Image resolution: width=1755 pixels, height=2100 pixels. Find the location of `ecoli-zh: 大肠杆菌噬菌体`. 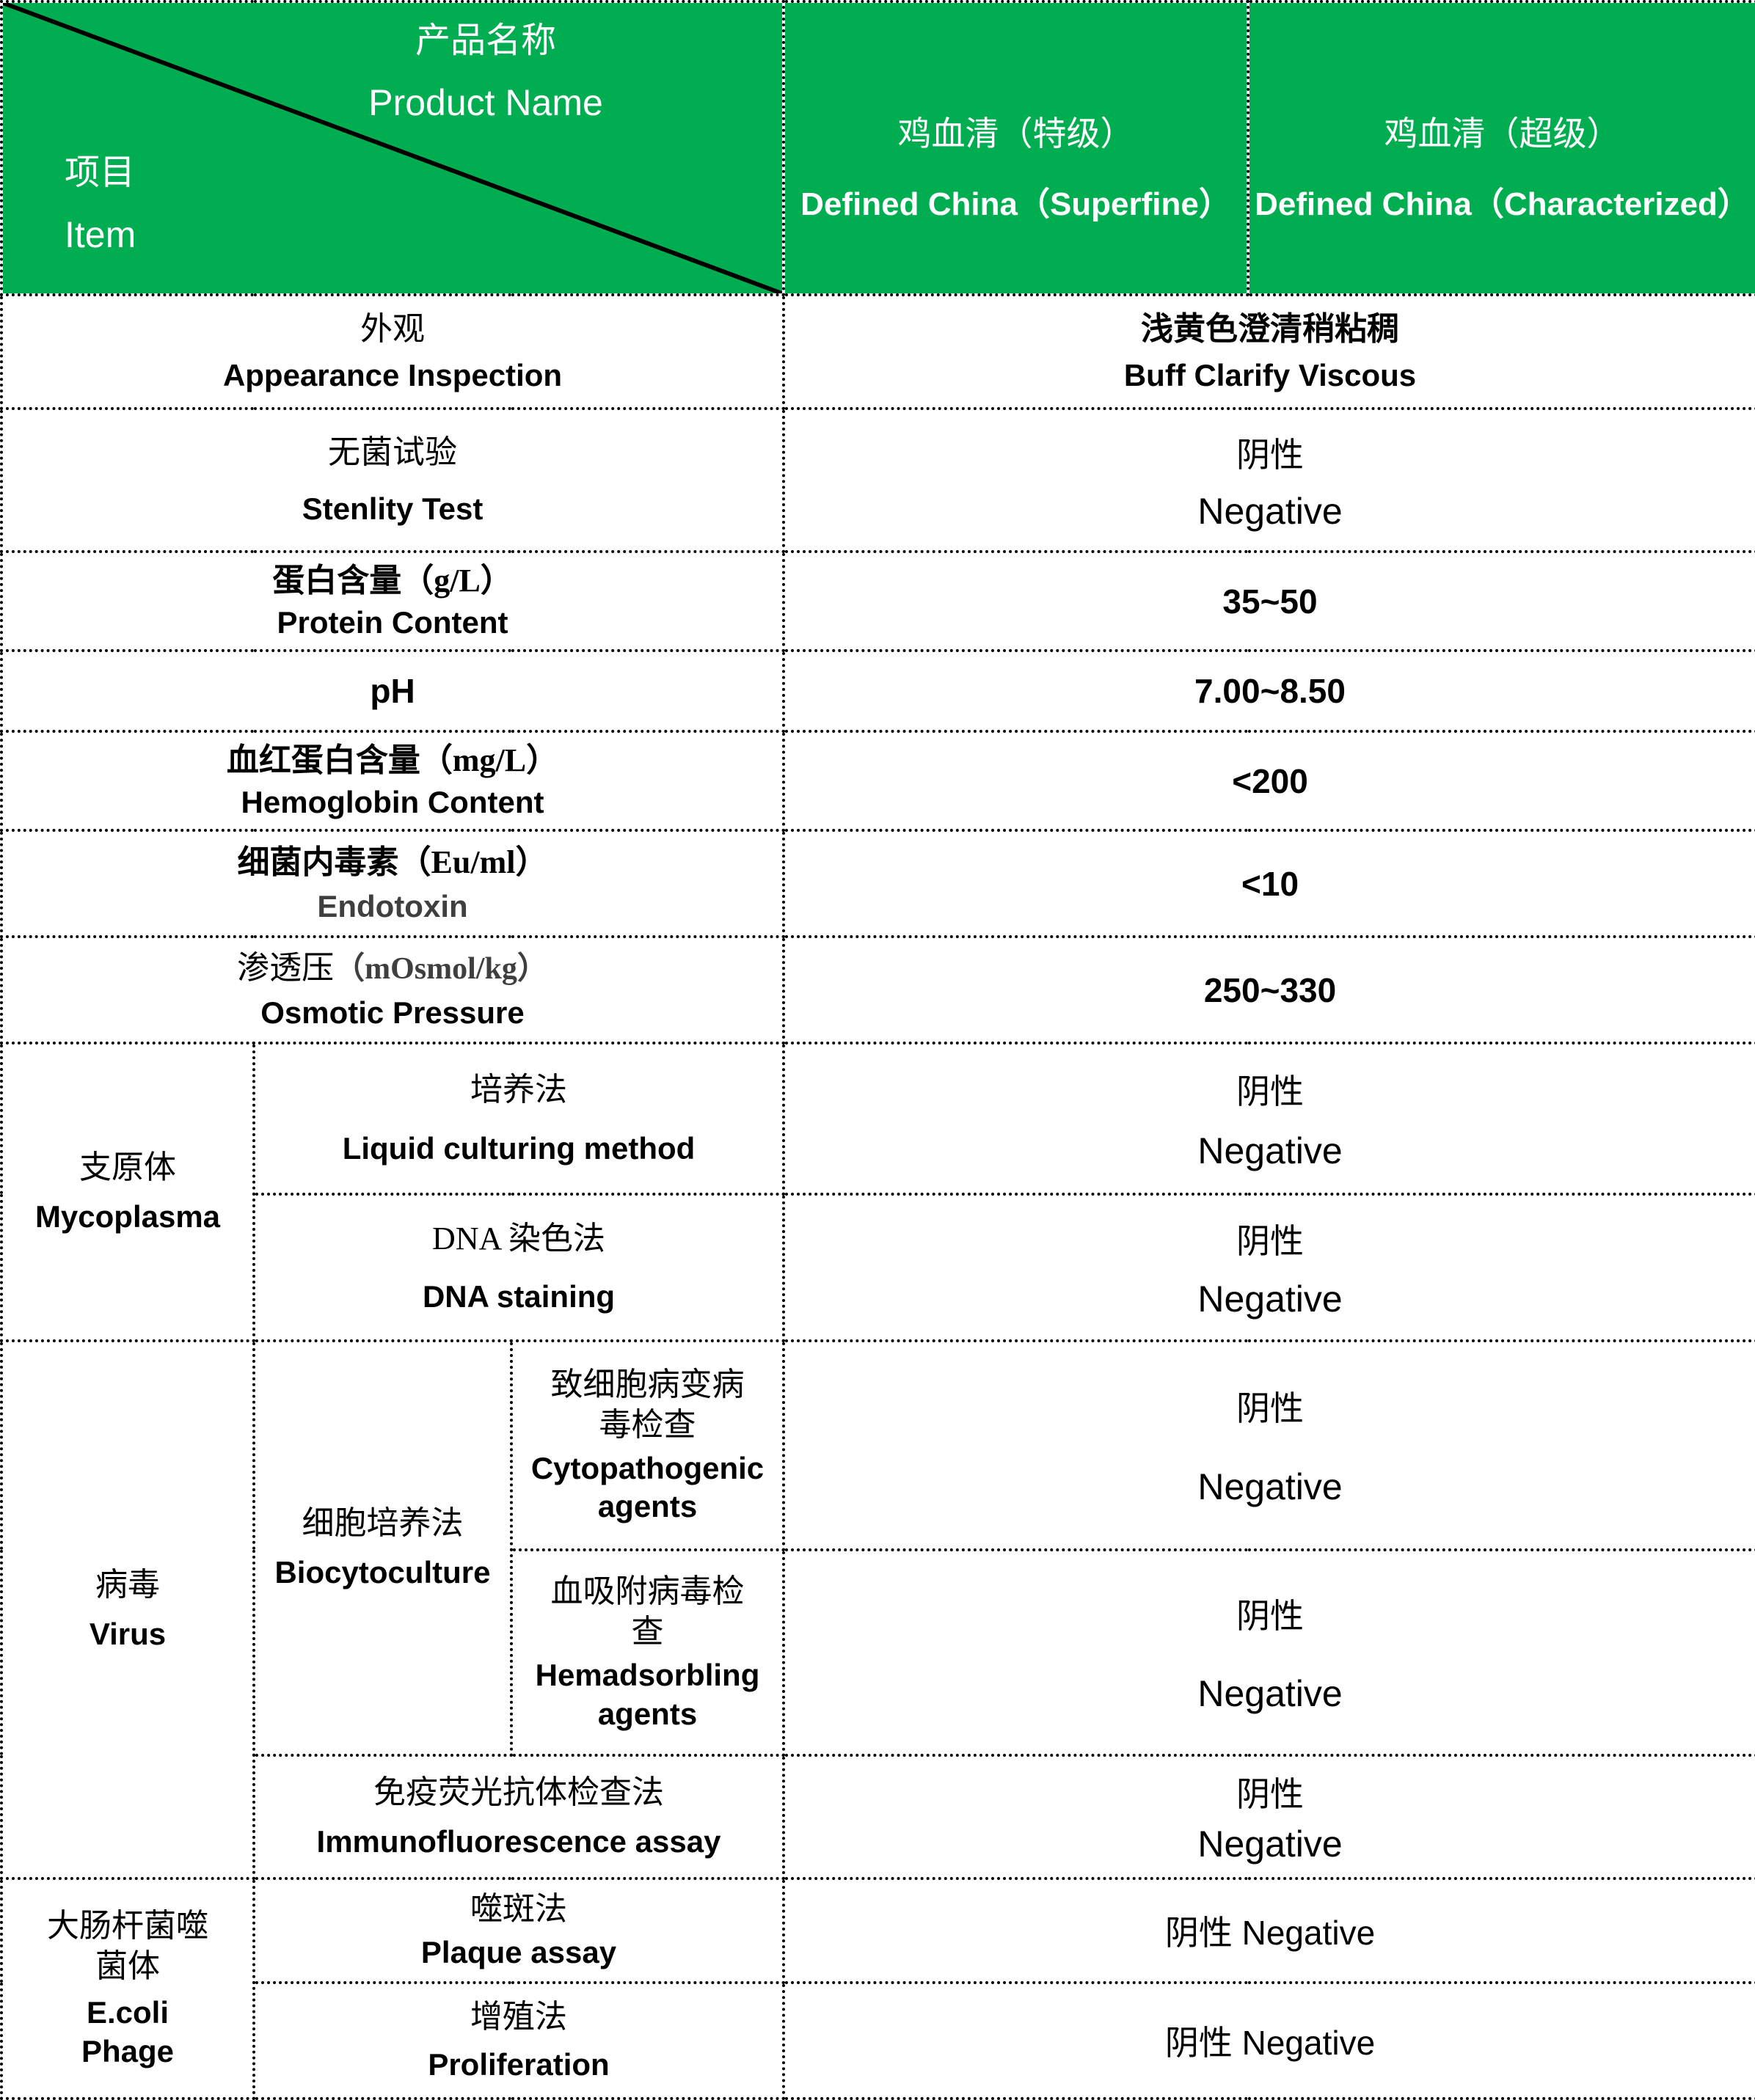

ecoli-zh: 大肠杆菌噬菌体 is located at coordinates (127, 1947).